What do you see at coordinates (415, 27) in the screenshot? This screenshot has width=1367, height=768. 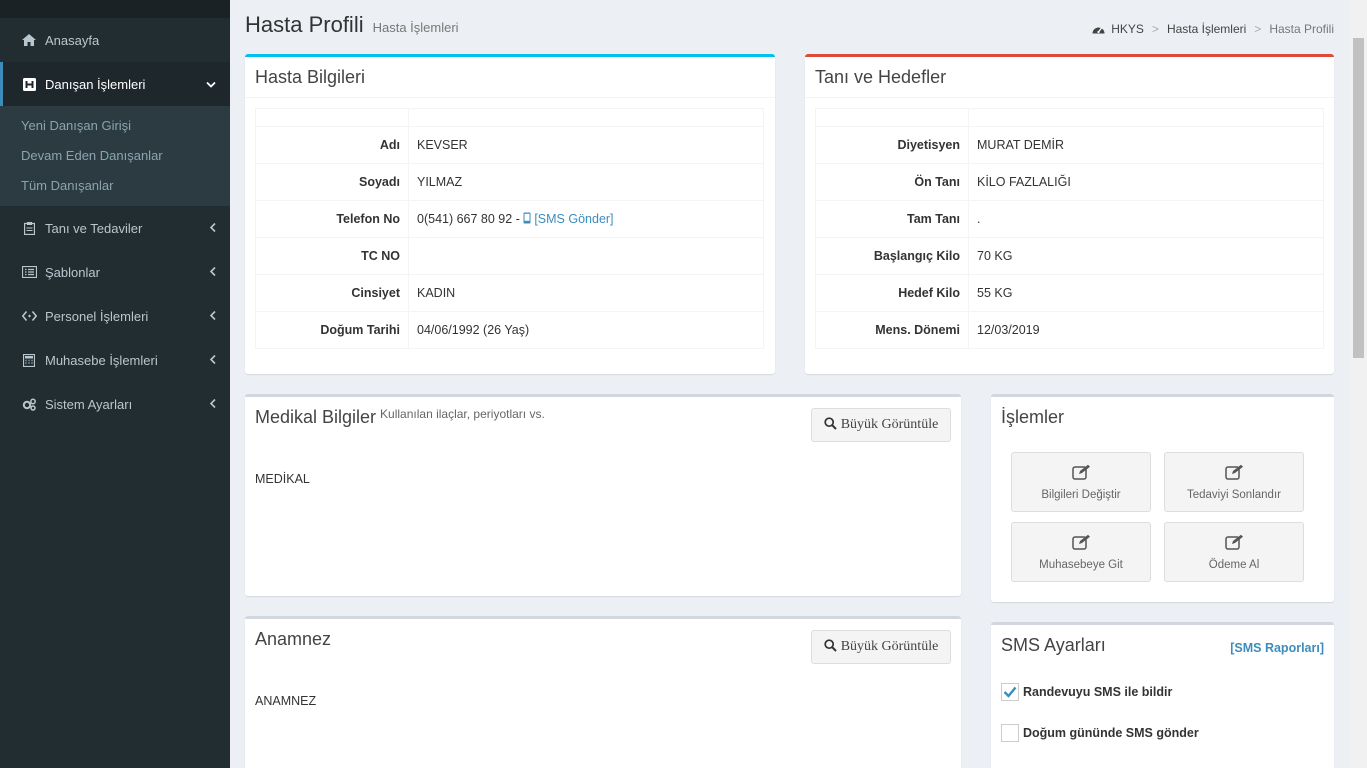 I see `page-subtitle: Hasta İşlemleri` at bounding box center [415, 27].